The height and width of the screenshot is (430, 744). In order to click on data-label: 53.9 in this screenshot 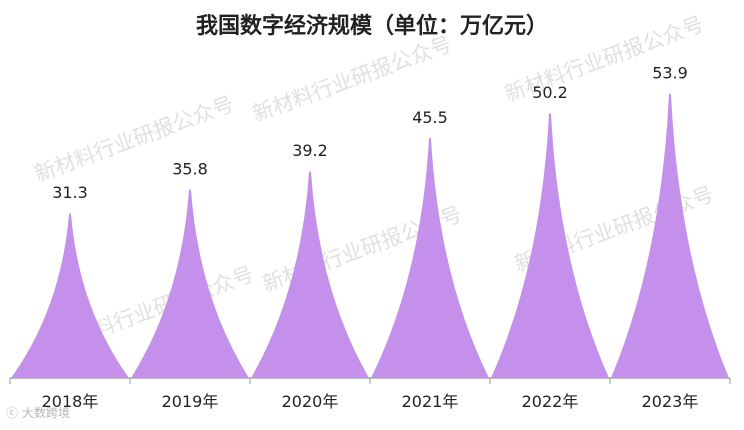, I will do `click(670, 72)`.